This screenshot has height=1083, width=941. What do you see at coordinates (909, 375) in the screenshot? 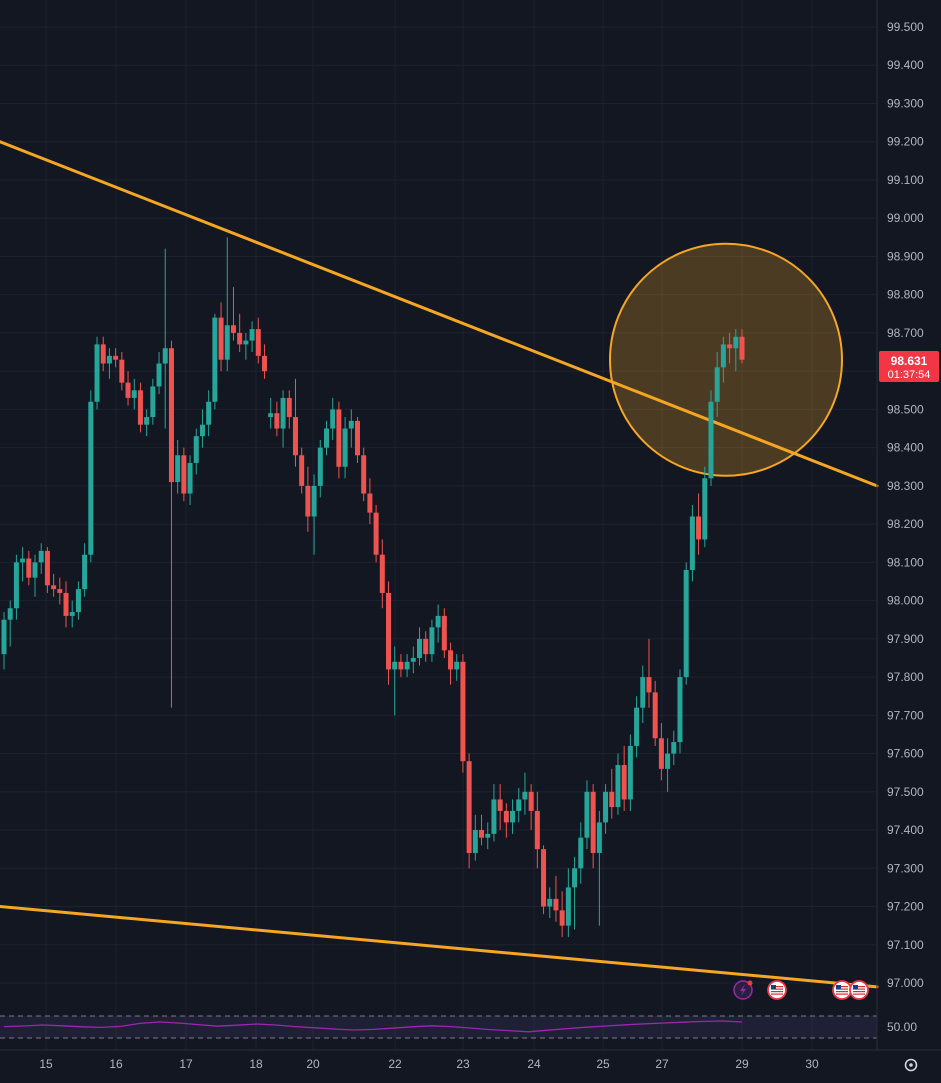
I see `last-price-countdown: 01:37:54` at bounding box center [909, 375].